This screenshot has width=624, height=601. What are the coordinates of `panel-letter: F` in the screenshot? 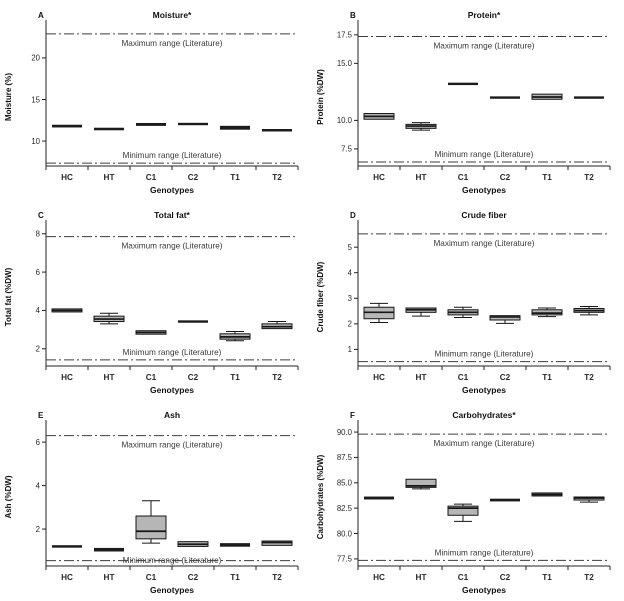 It's located at (352, 415).